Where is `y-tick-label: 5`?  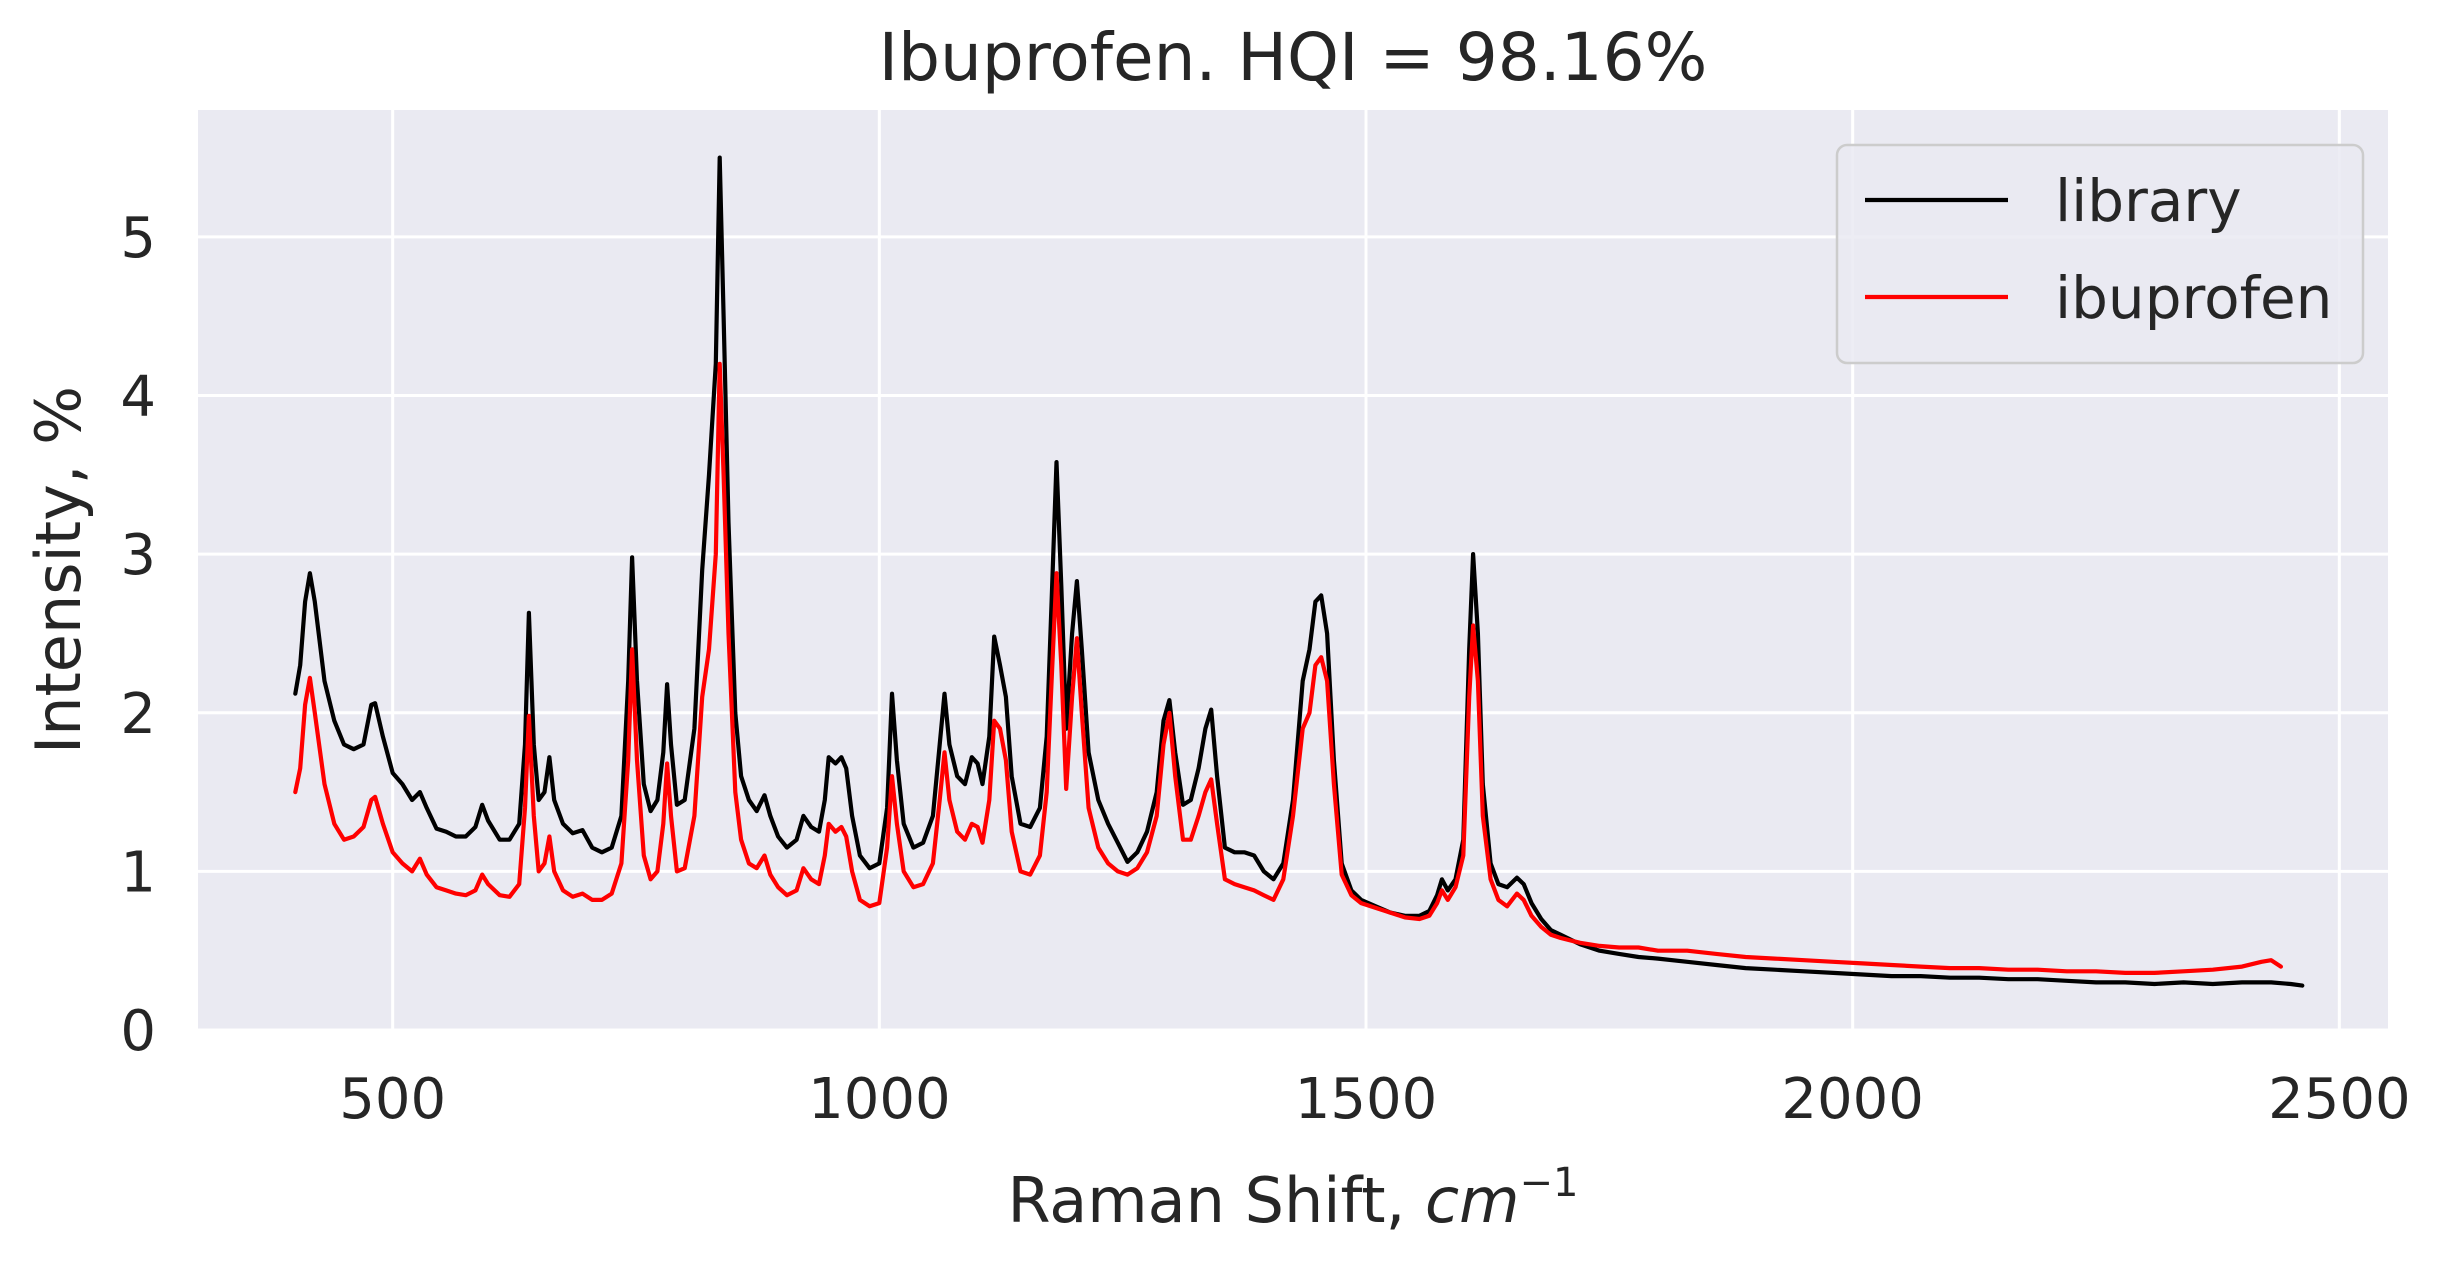
y-tick-label: 5 is located at coordinates (138, 238).